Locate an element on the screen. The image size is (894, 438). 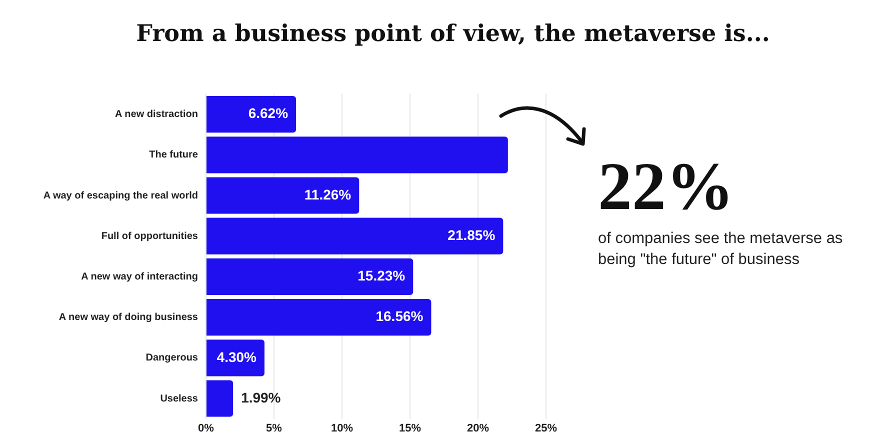
data-label: 11.26% is located at coordinates (328, 194).